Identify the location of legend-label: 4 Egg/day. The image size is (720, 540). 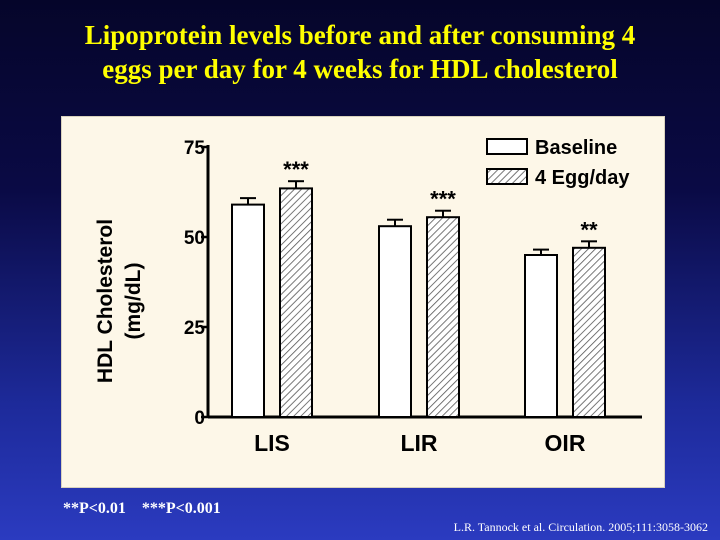
(582, 178).